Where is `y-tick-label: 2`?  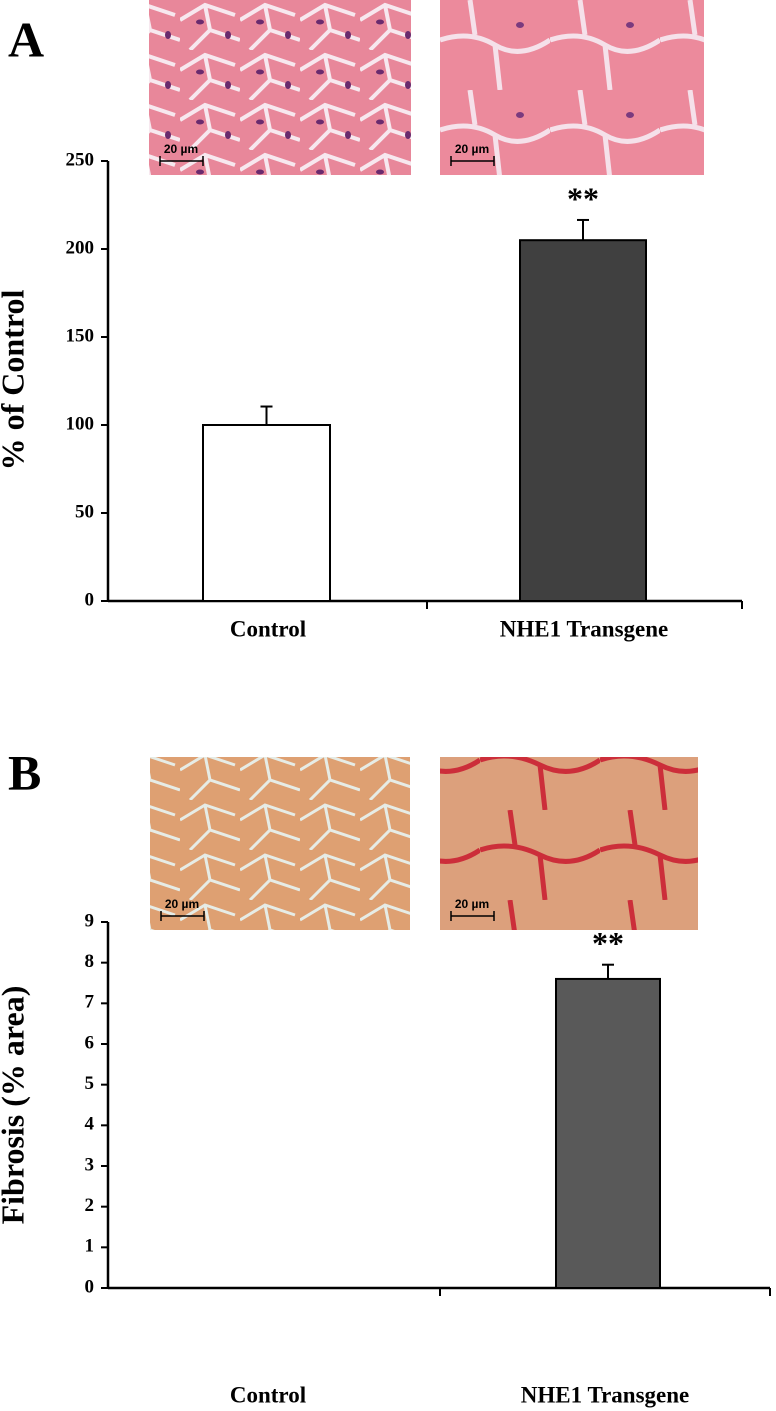 y-tick-label: 2 is located at coordinates (90, 1205).